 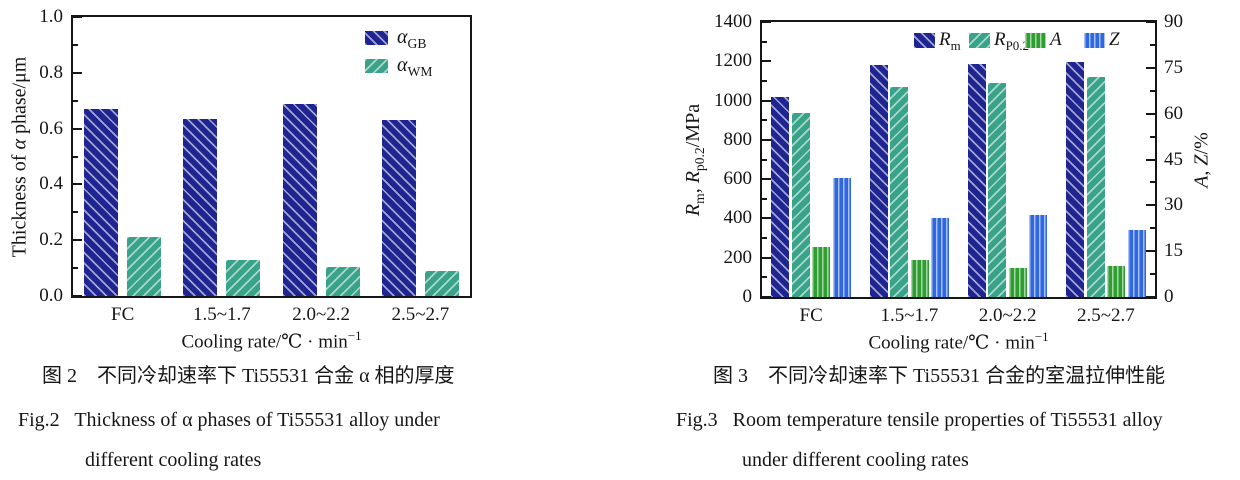 I want to click on legend-label-alpha-WM: αWM, so click(x=415, y=66).